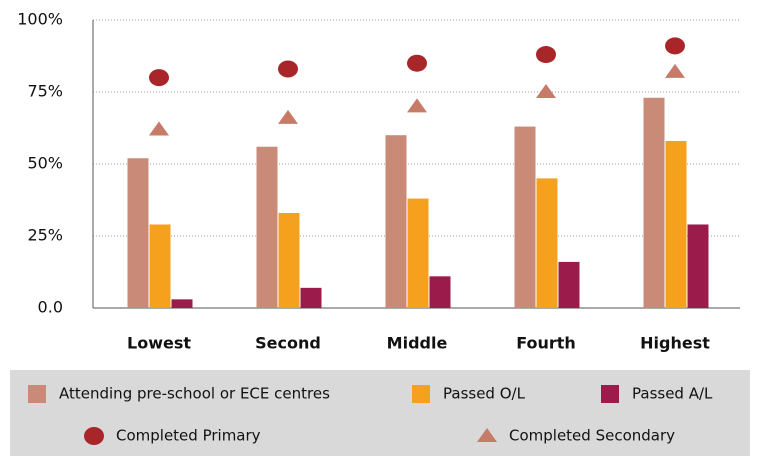 This screenshot has width=757, height=456. Describe the element at coordinates (40, 19) in the screenshot. I see `y-tick-label: 100%` at that location.